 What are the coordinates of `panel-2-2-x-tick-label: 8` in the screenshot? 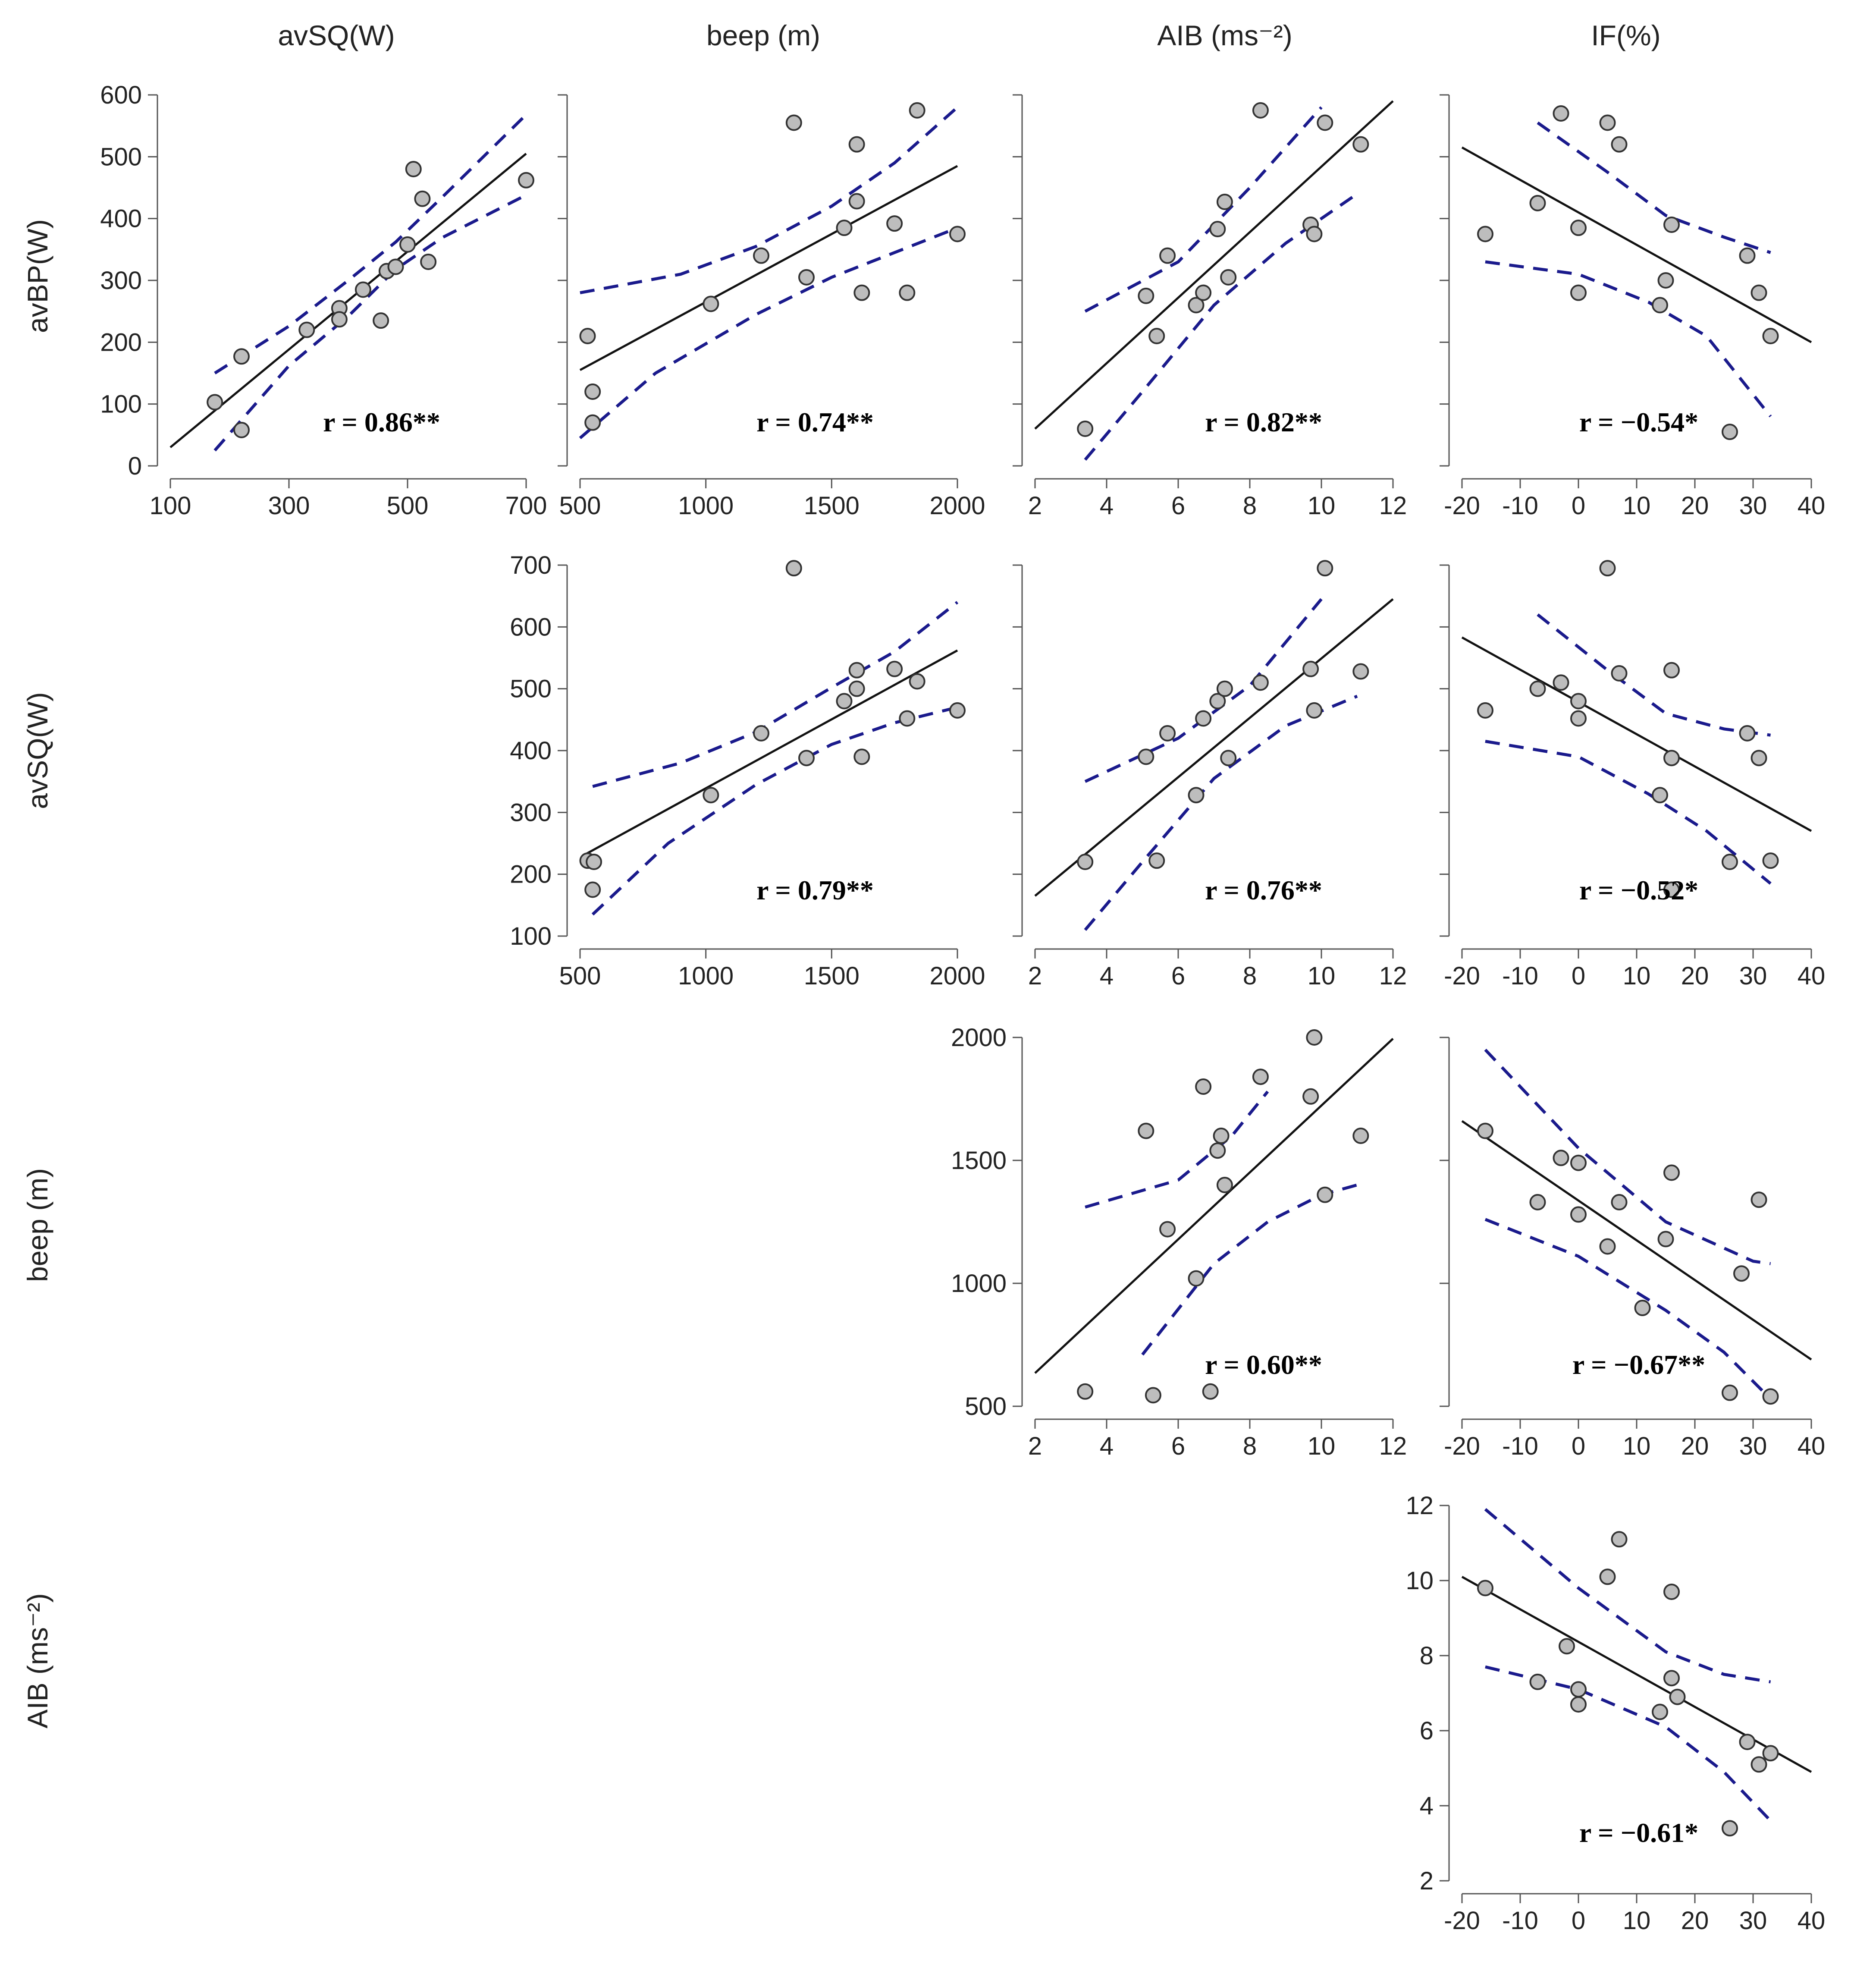 It's located at (1250, 1446).